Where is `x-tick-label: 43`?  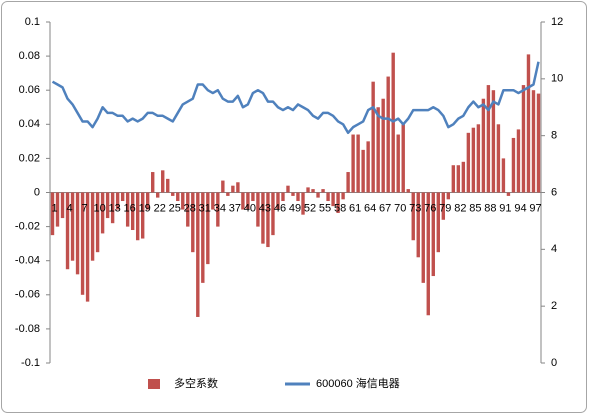
x-tick-label: 43 is located at coordinates (265, 208).